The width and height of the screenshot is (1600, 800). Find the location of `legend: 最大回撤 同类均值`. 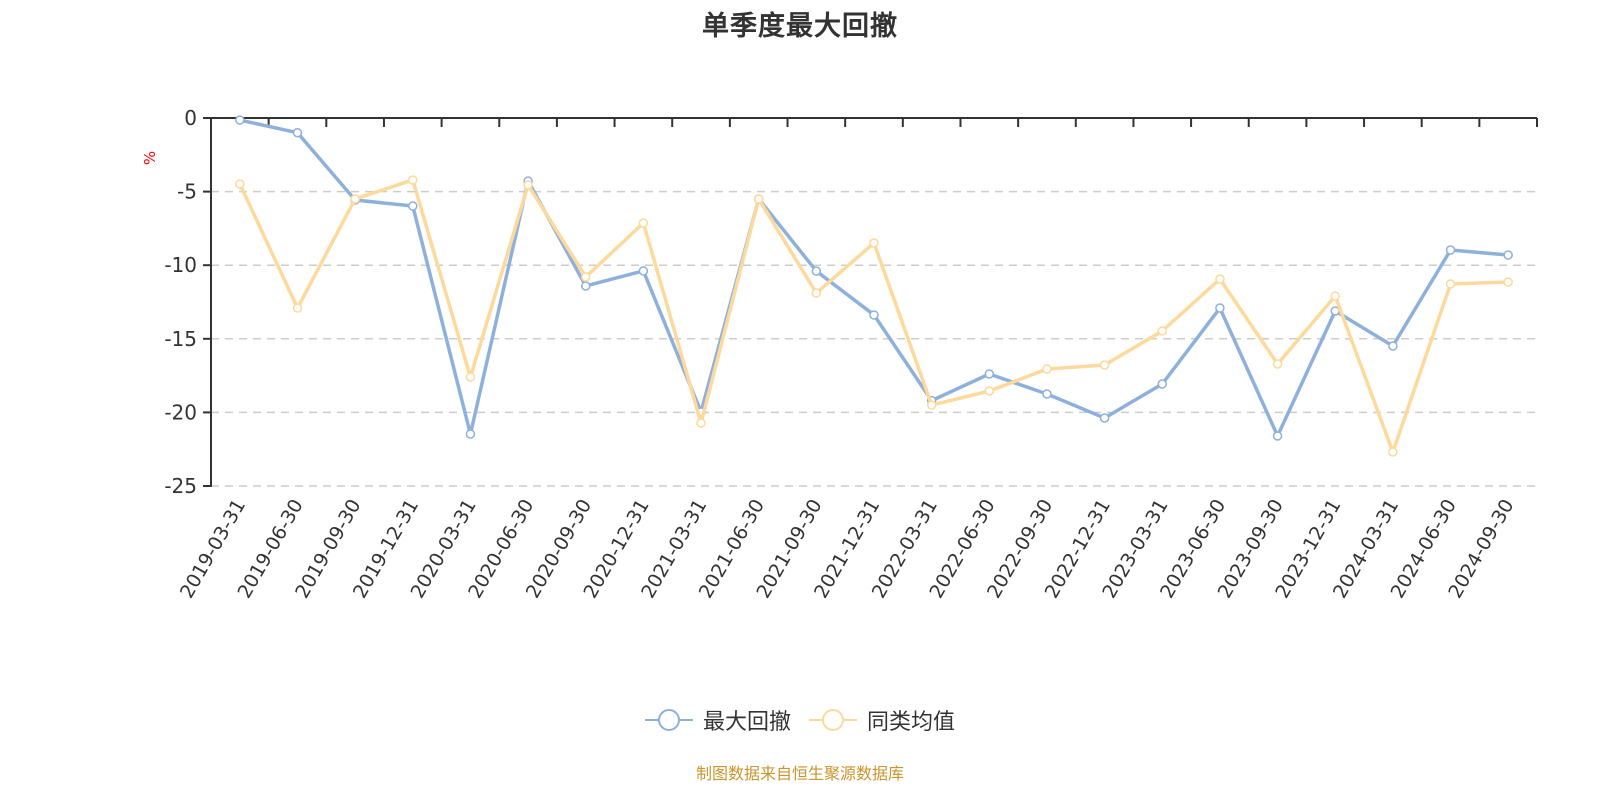

legend: 最大回撤 同类均值 is located at coordinates (800, 720).